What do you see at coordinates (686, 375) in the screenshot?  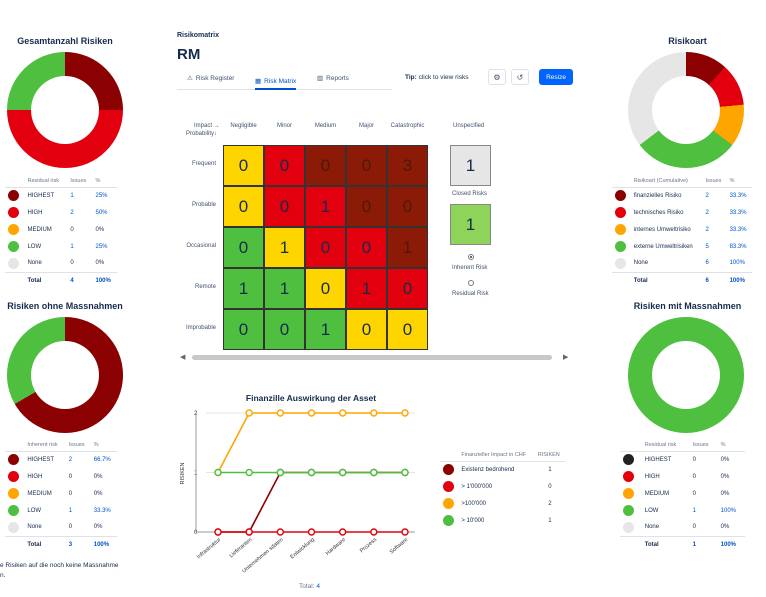 I see `donut-chart-mit` at bounding box center [686, 375].